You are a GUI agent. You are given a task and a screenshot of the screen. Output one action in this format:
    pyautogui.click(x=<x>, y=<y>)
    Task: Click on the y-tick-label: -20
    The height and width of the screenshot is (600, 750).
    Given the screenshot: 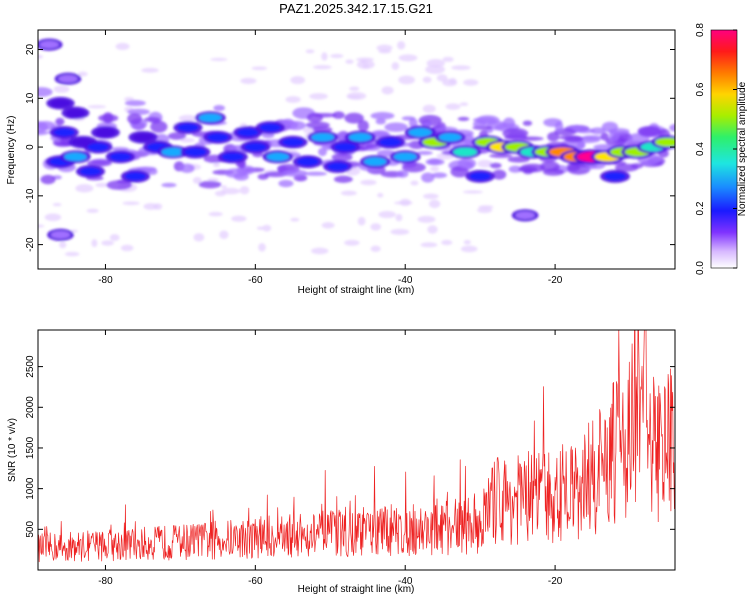 What is the action you would take?
    pyautogui.click(x=30, y=244)
    